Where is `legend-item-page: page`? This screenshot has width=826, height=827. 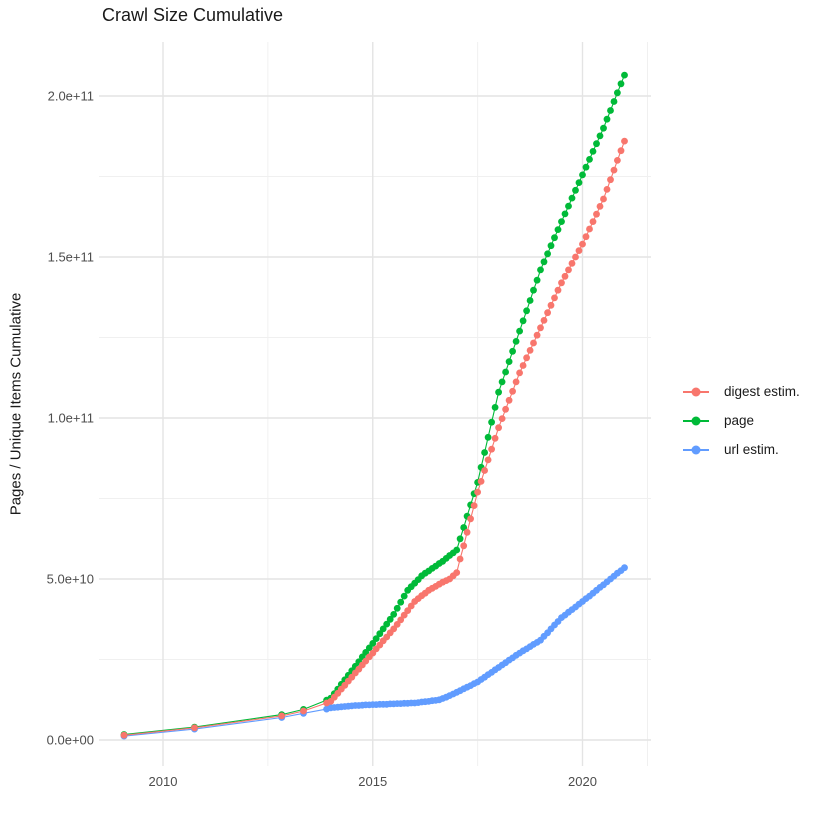 legend-item-page: page is located at coordinates (741, 420).